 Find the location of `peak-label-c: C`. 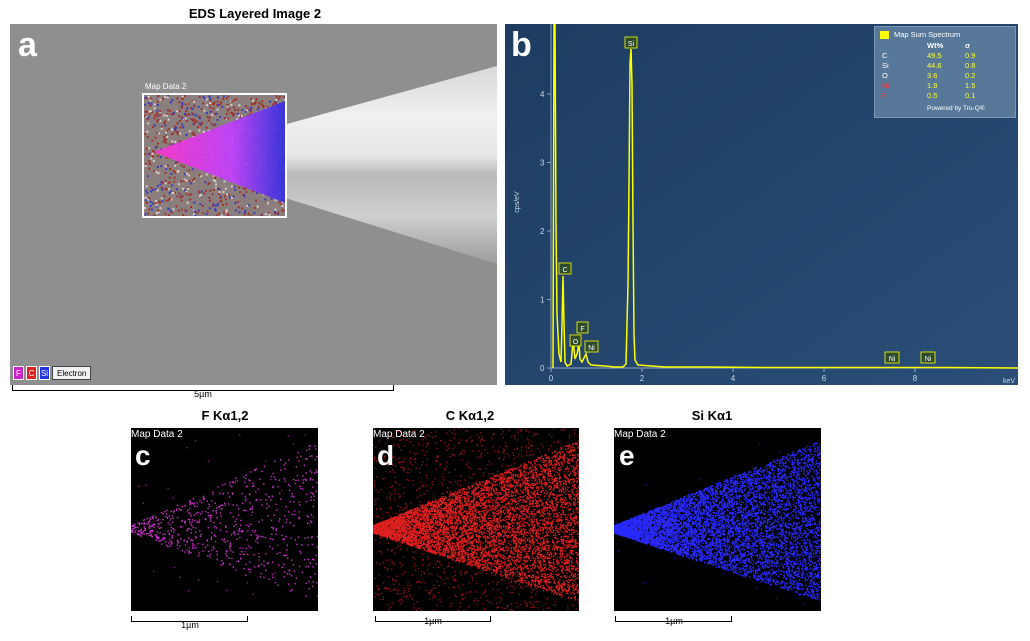

peak-label-c: C is located at coordinates (564, 270).